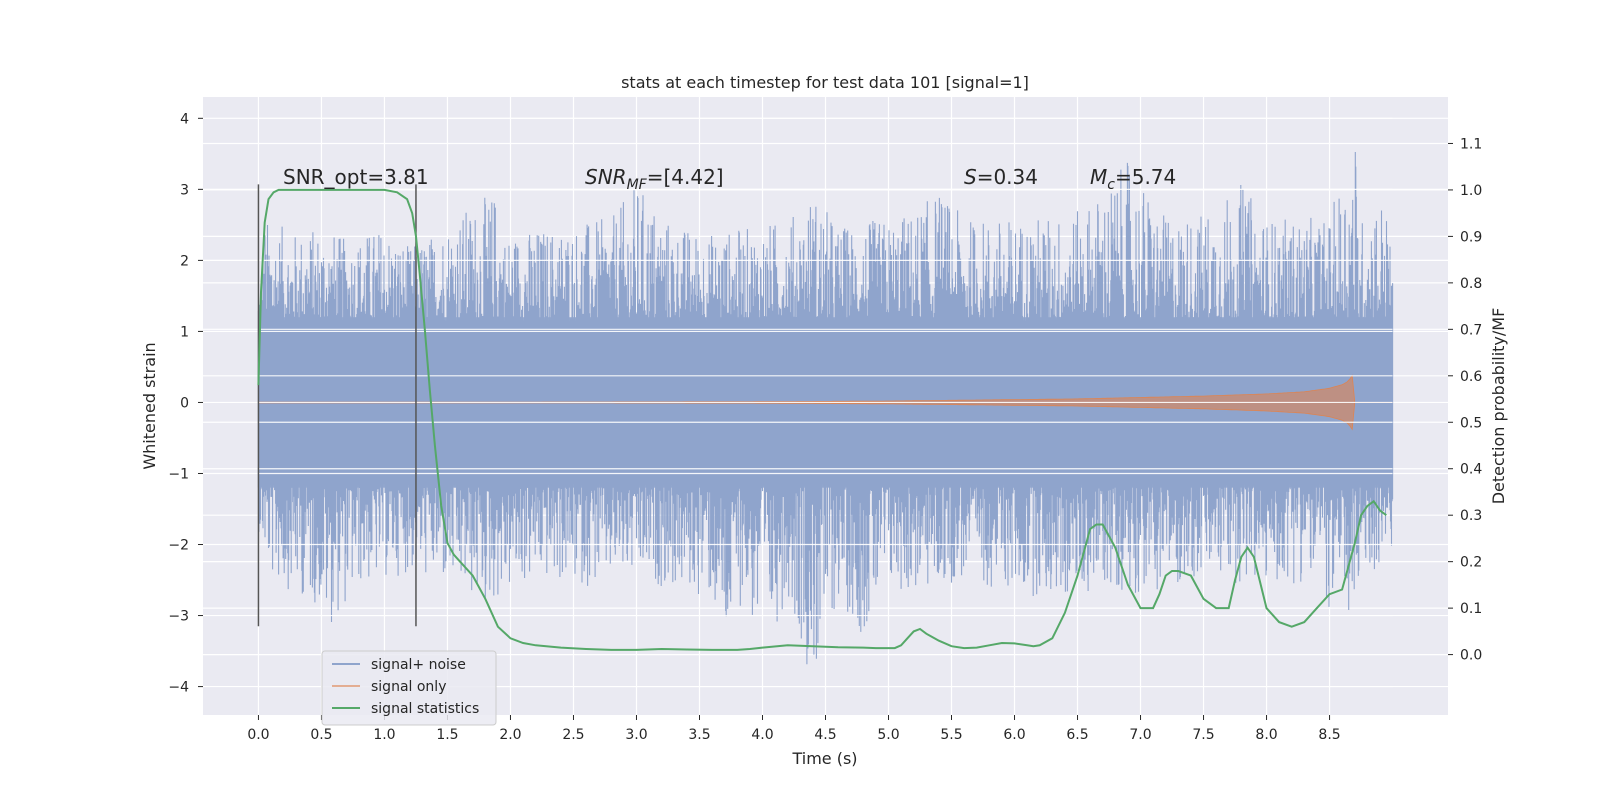 This screenshot has height=800, width=1600. What do you see at coordinates (1098, 177) in the screenshot?
I see `annotation-mc-base: M` at bounding box center [1098, 177].